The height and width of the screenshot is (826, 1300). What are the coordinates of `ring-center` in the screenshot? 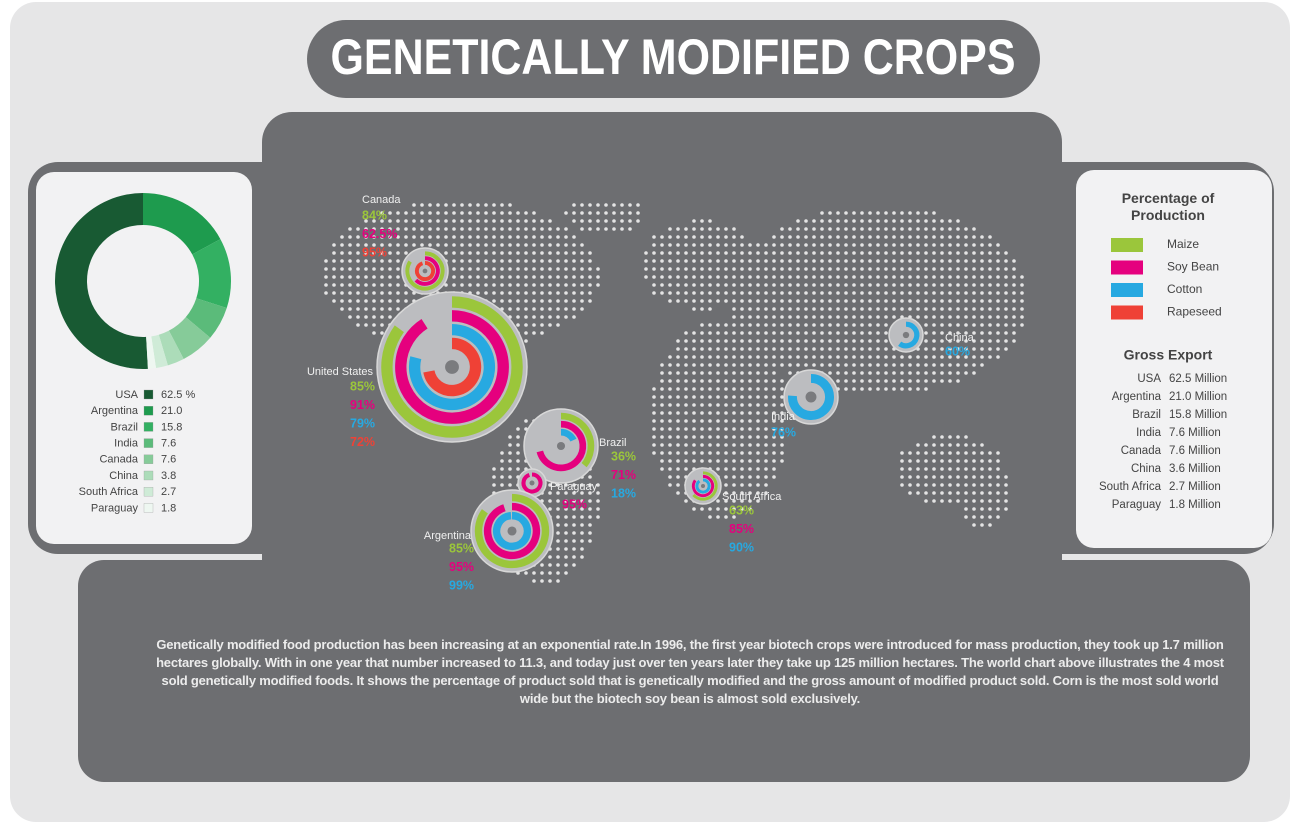 It's located at (703, 486).